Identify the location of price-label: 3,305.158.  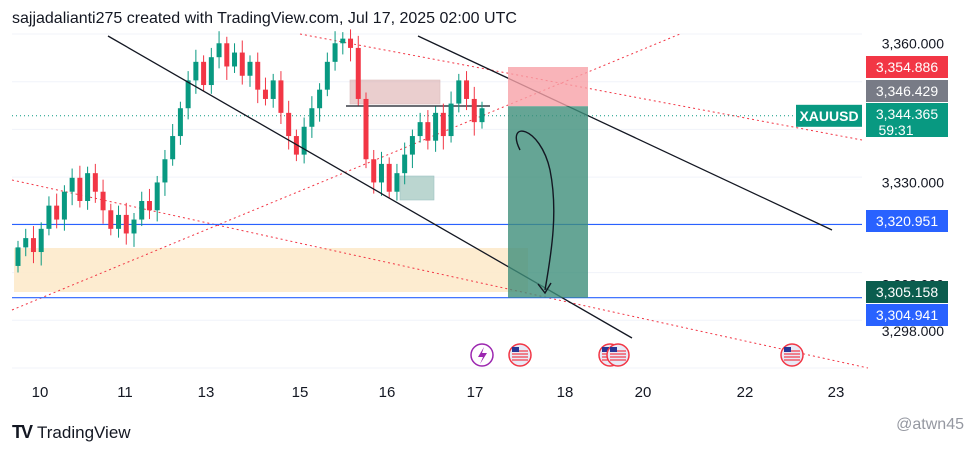
(907, 292).